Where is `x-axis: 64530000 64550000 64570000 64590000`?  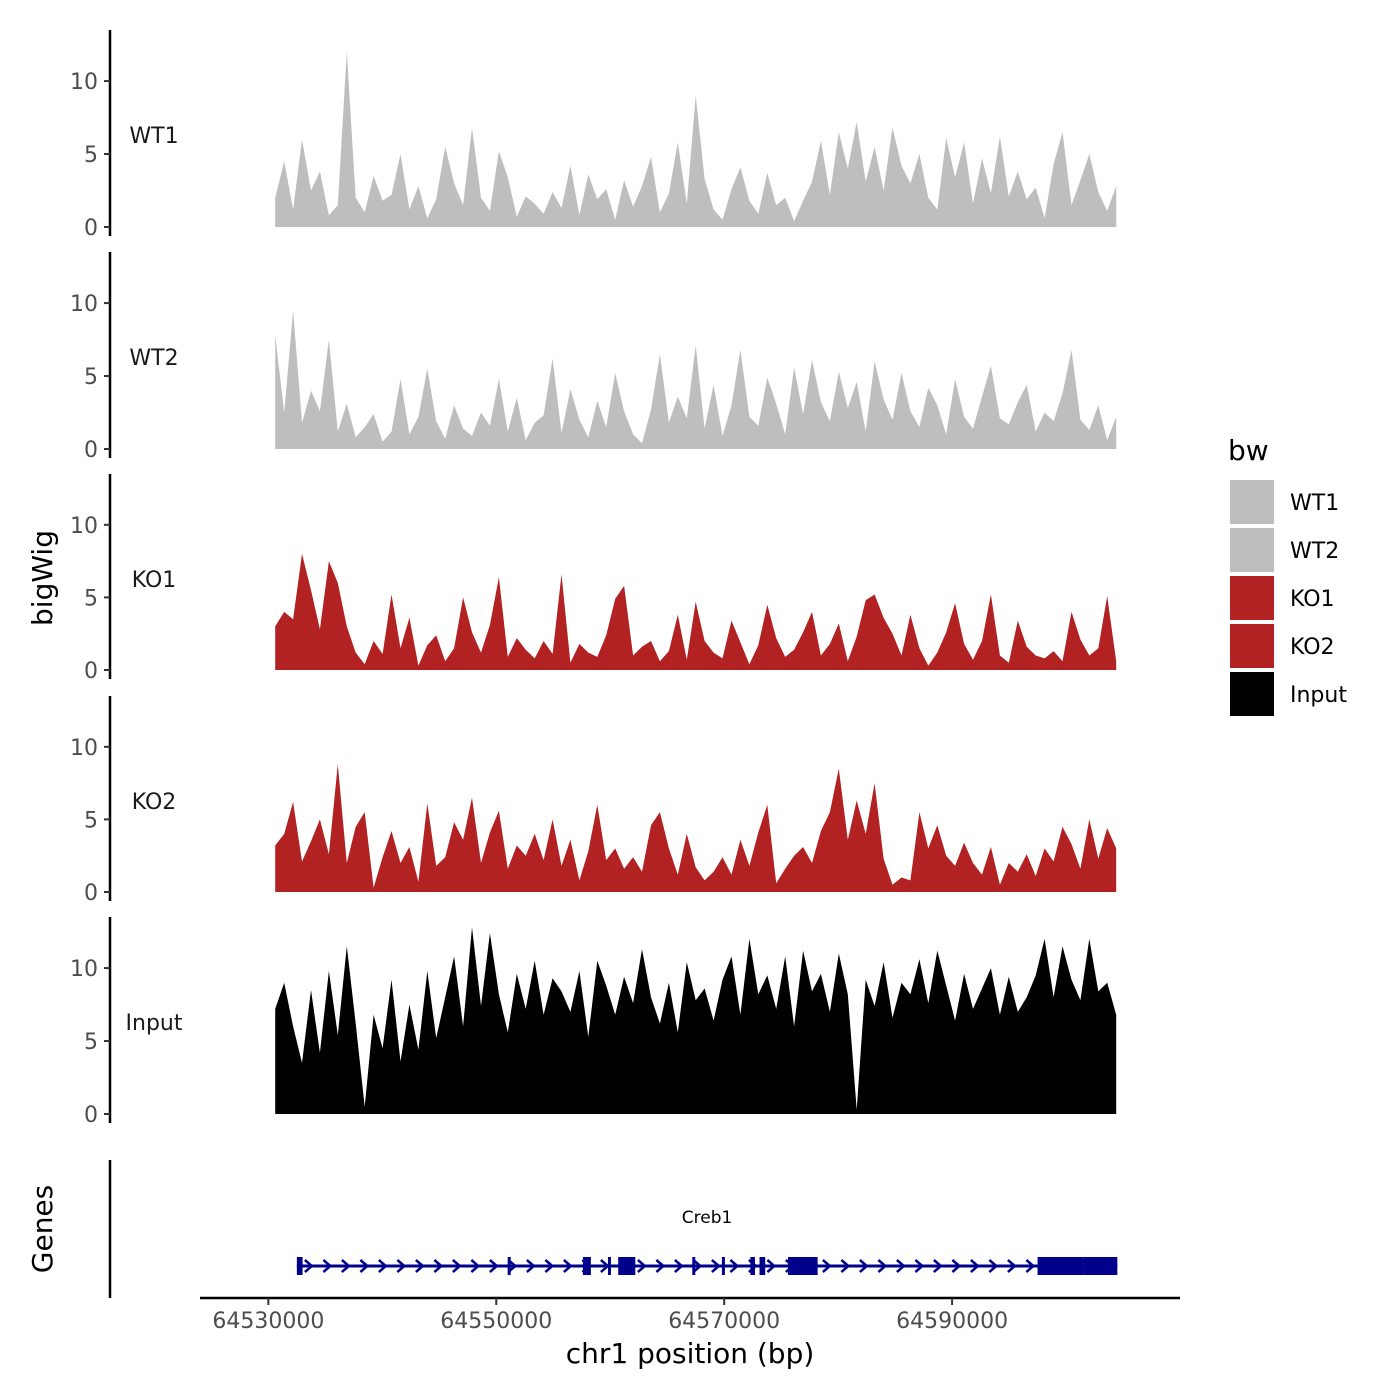
x-axis: 64530000 64550000 64570000 64590000 is located at coordinates (690, 1315).